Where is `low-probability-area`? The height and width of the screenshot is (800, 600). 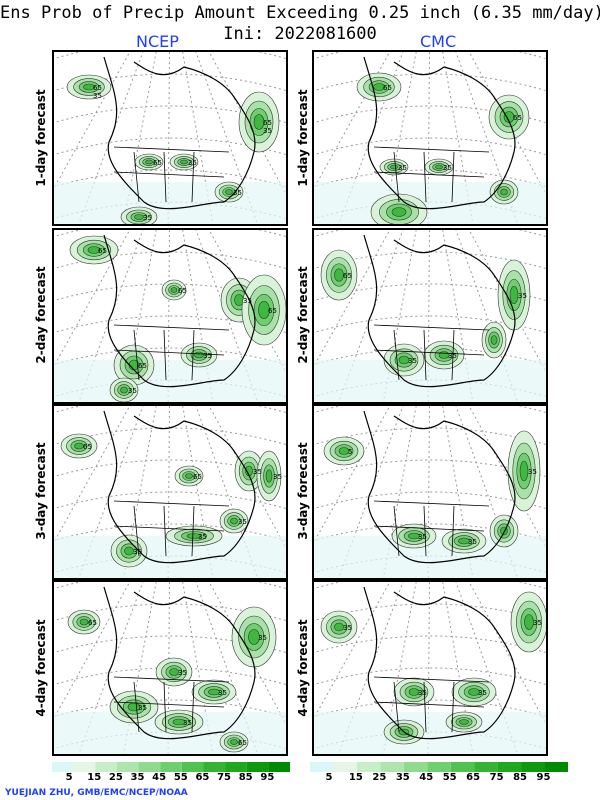
low-probability-area is located at coordinates (170, 557).